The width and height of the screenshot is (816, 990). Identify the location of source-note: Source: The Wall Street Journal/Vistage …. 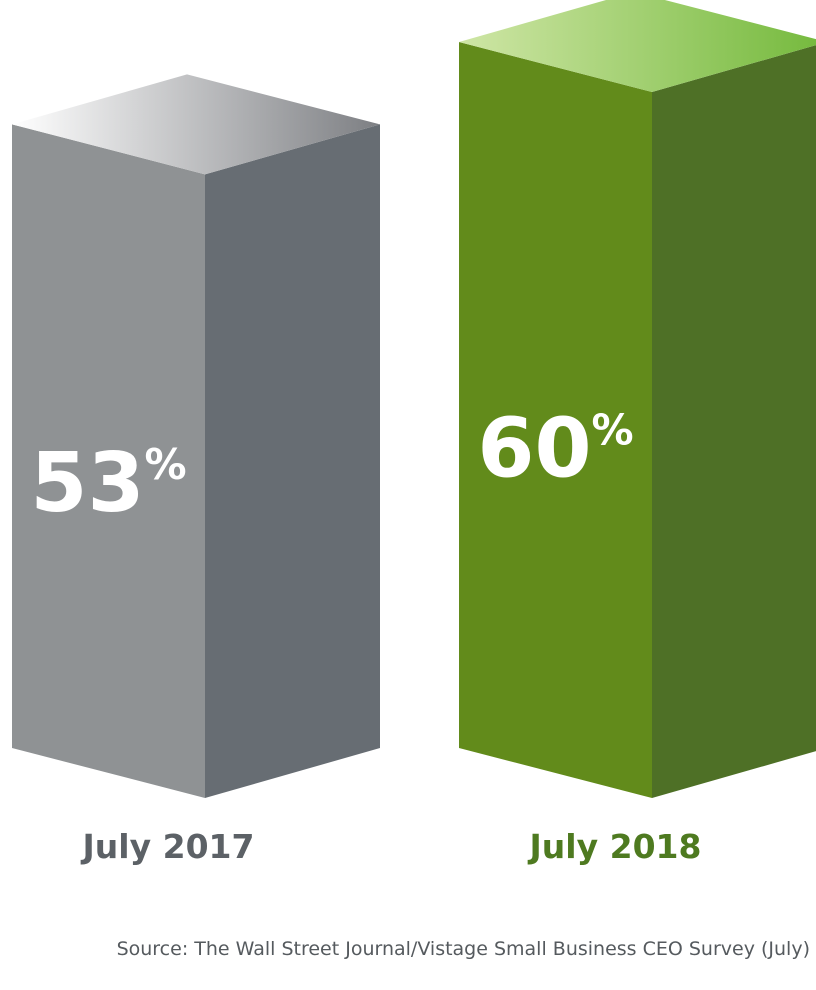
(463, 949).